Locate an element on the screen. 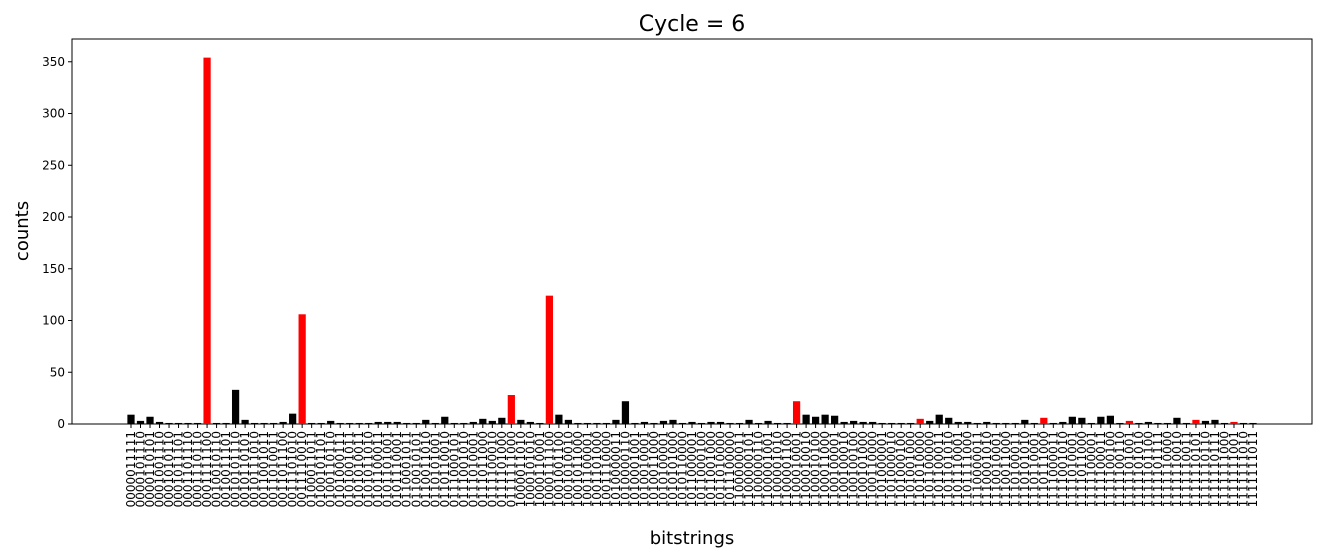  x-tick-label: 1111101100 is located at coordinates (1148, 469).